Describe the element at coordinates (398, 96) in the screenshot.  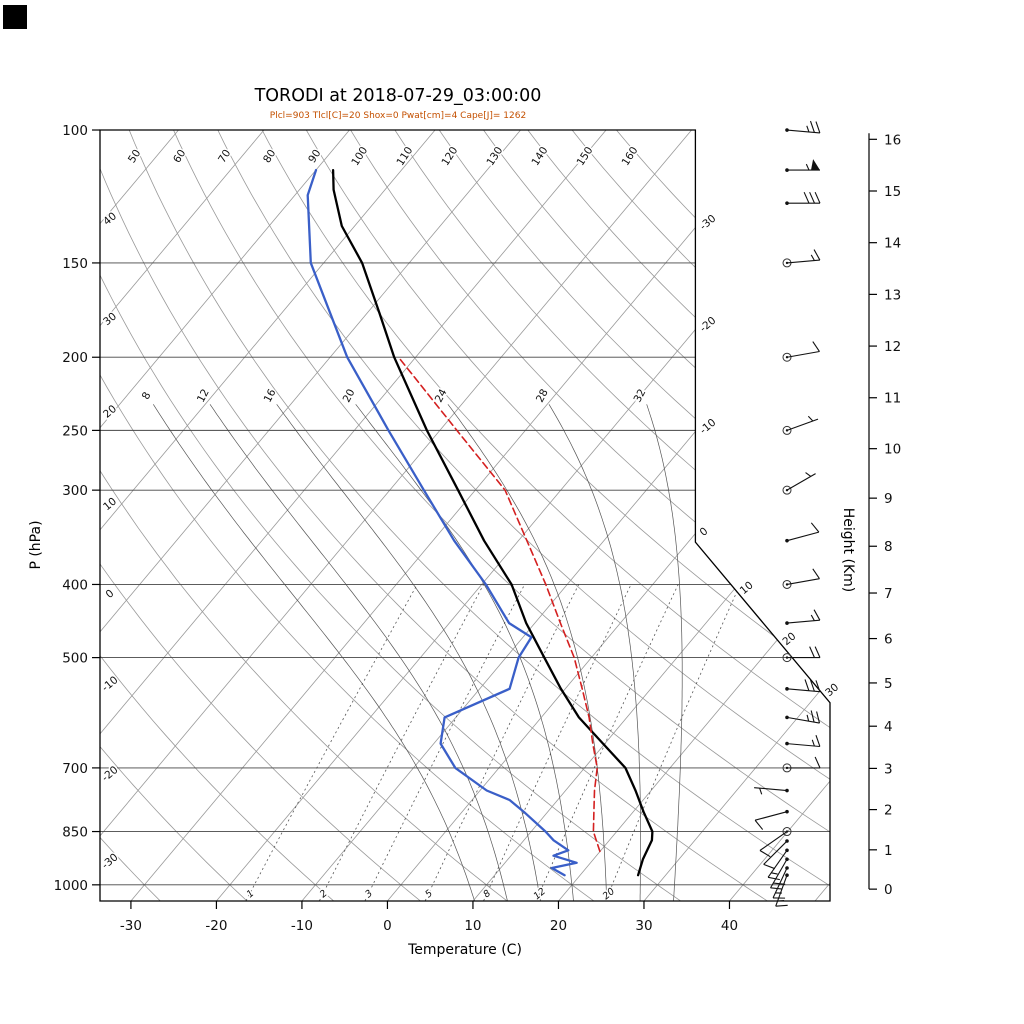
I see `chart-title: TORODI at 2018-07-29_03:00:00` at that location.